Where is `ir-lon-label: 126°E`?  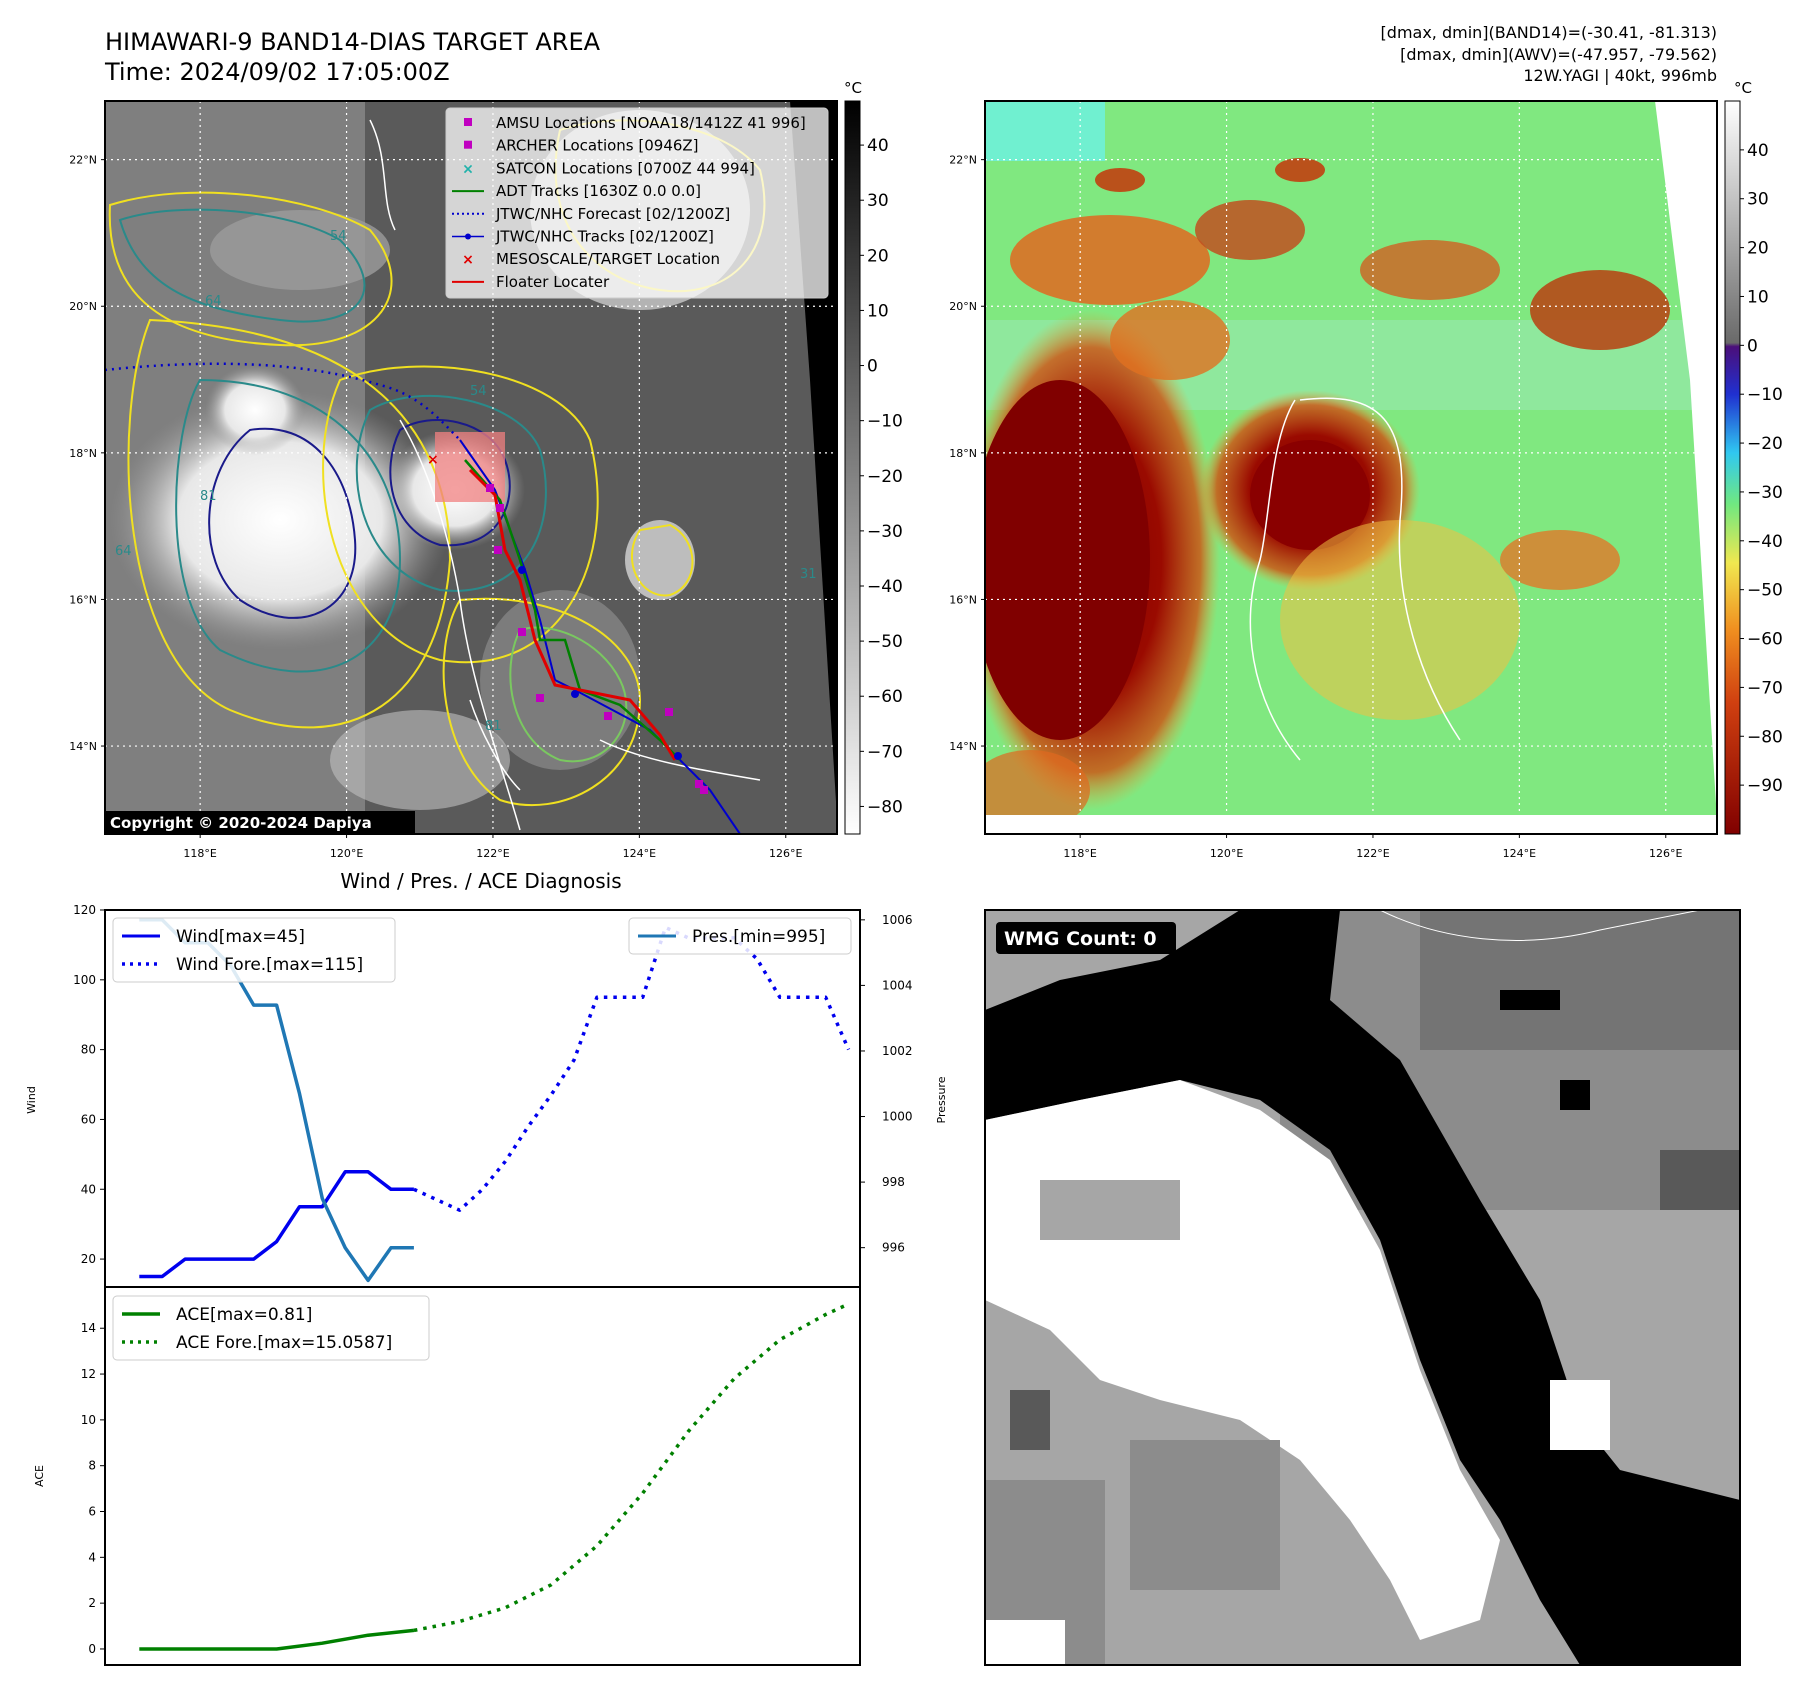 ir-lon-label: 126°E is located at coordinates (785, 853).